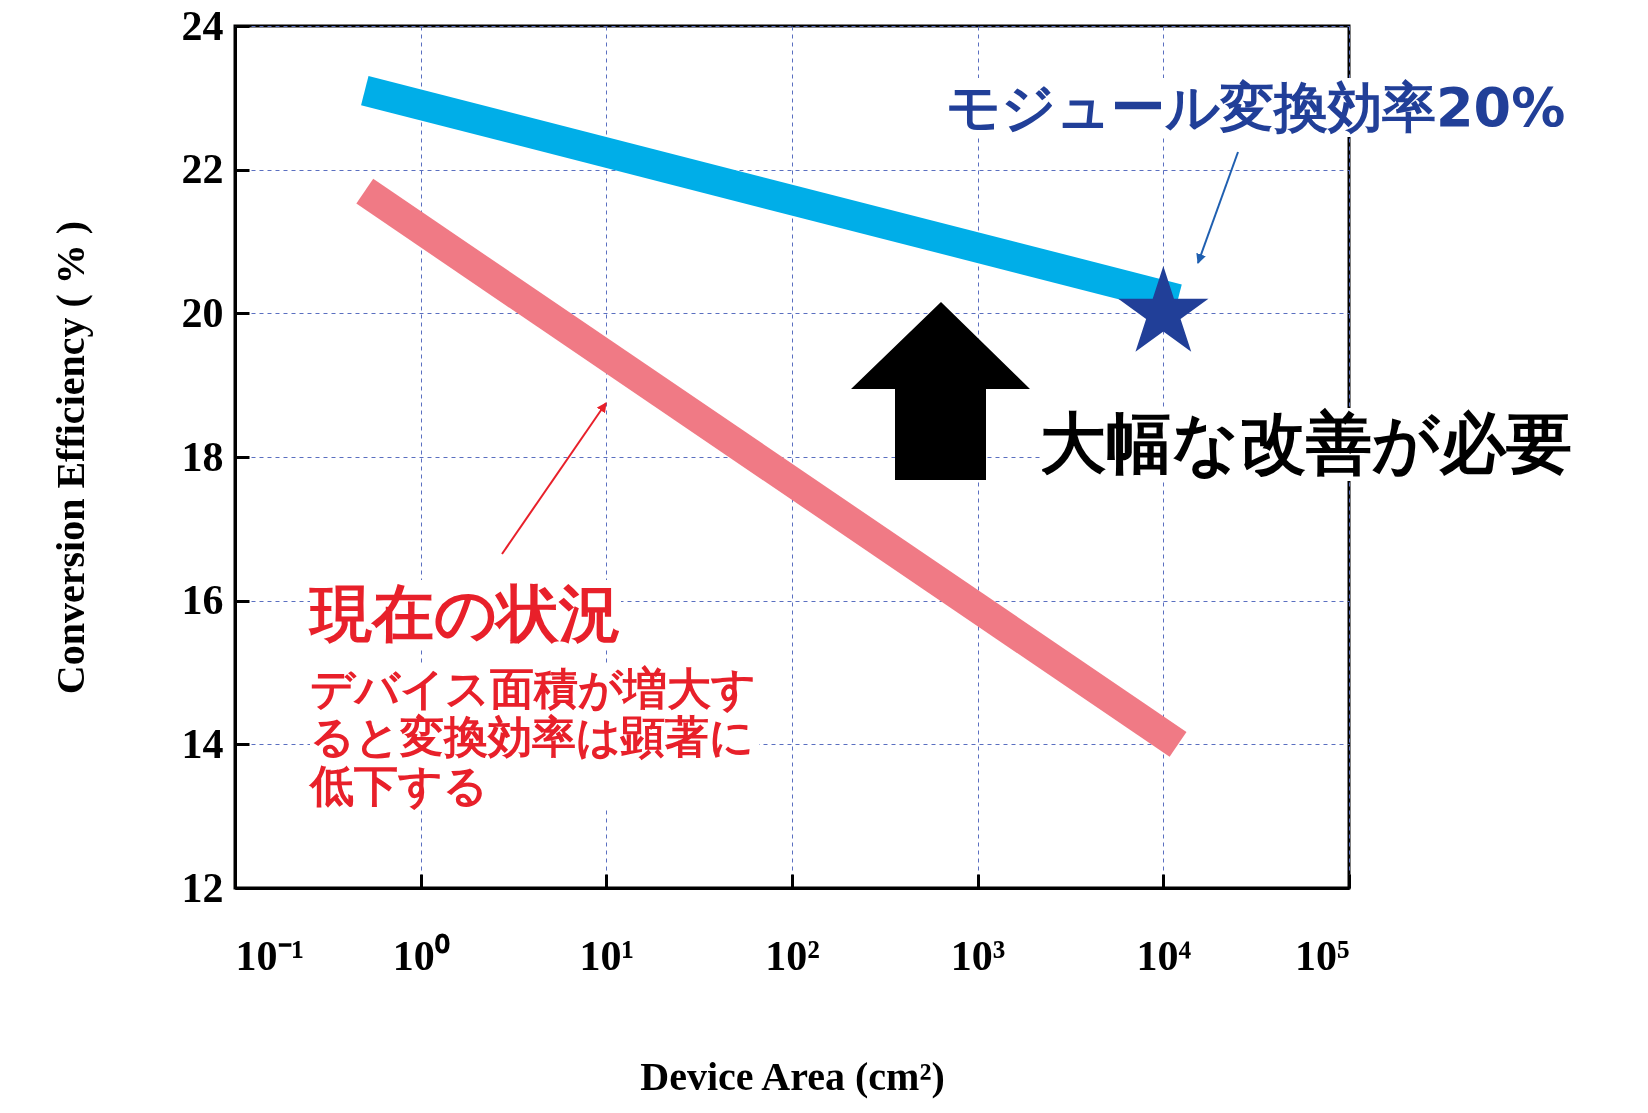 This screenshot has height=1113, width=1648. Describe the element at coordinates (1256, 107) in the screenshot. I see `annotation: モジュール変換効率20%` at that location.